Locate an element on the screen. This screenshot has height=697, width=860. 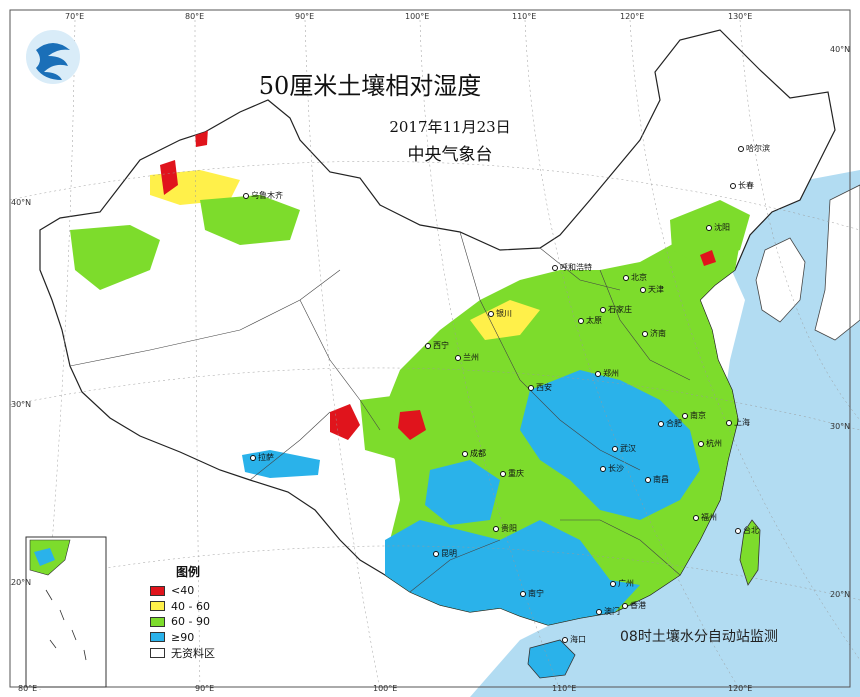
legend-label: <40 is located at coordinates (183, 591).